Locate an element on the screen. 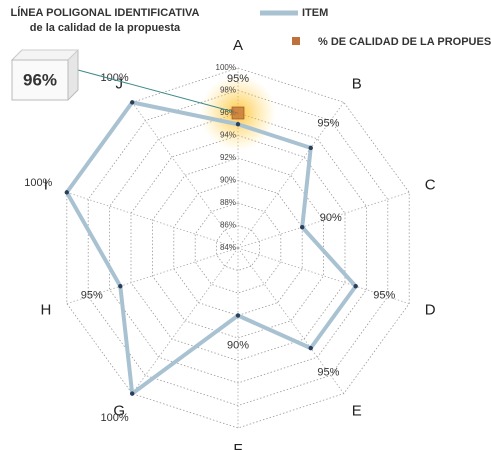  grid-ring is located at coordinates (238, 248).